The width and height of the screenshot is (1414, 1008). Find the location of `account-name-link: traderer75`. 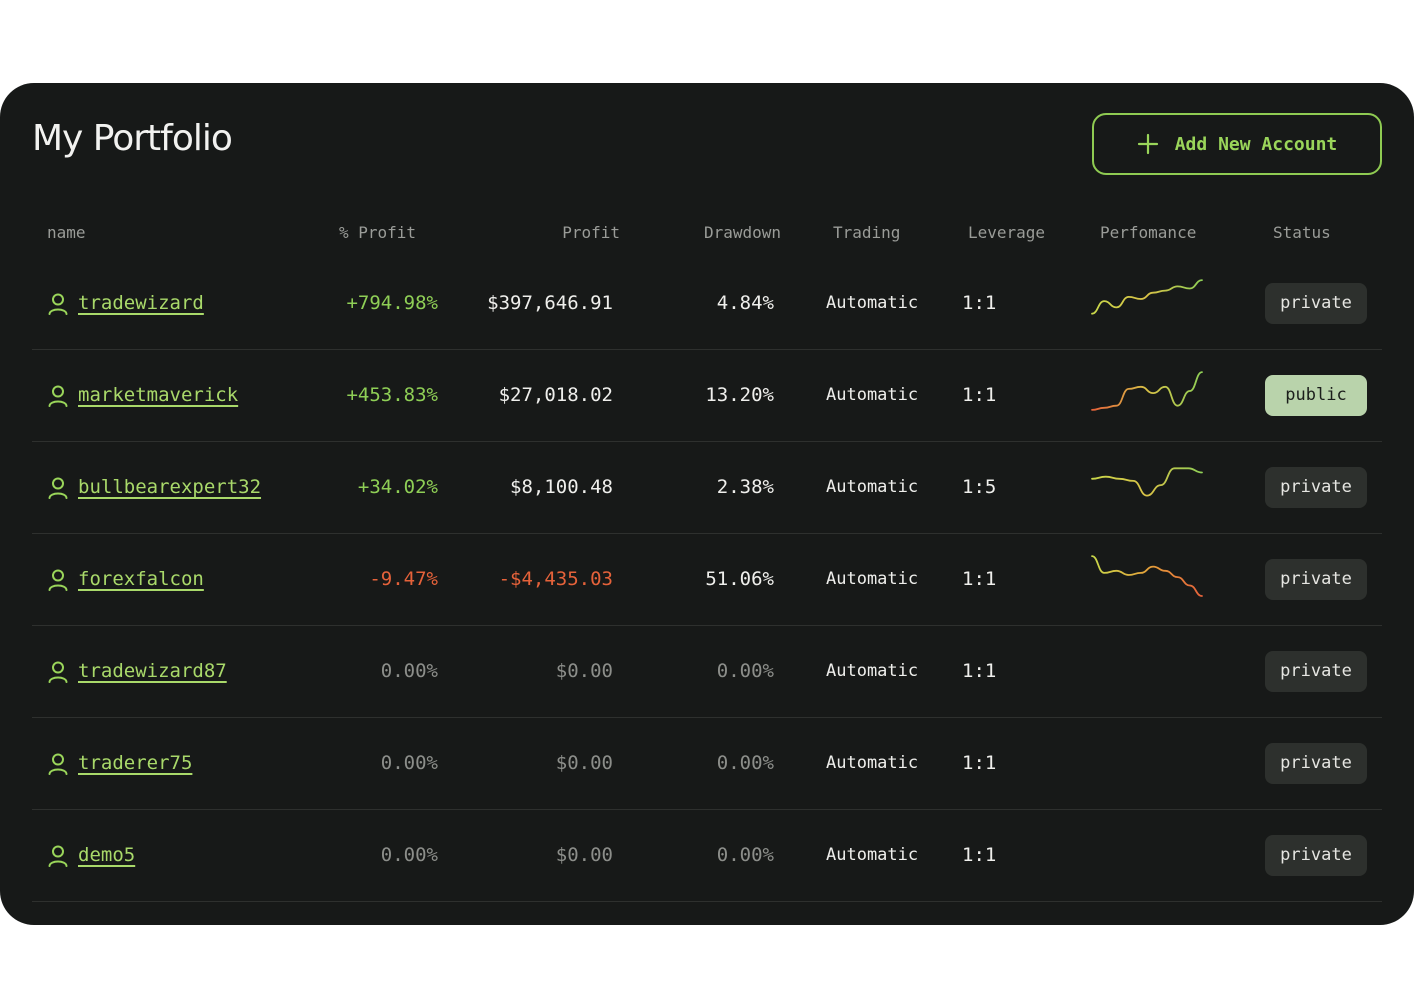

account-name-link: traderer75 is located at coordinates (135, 763).